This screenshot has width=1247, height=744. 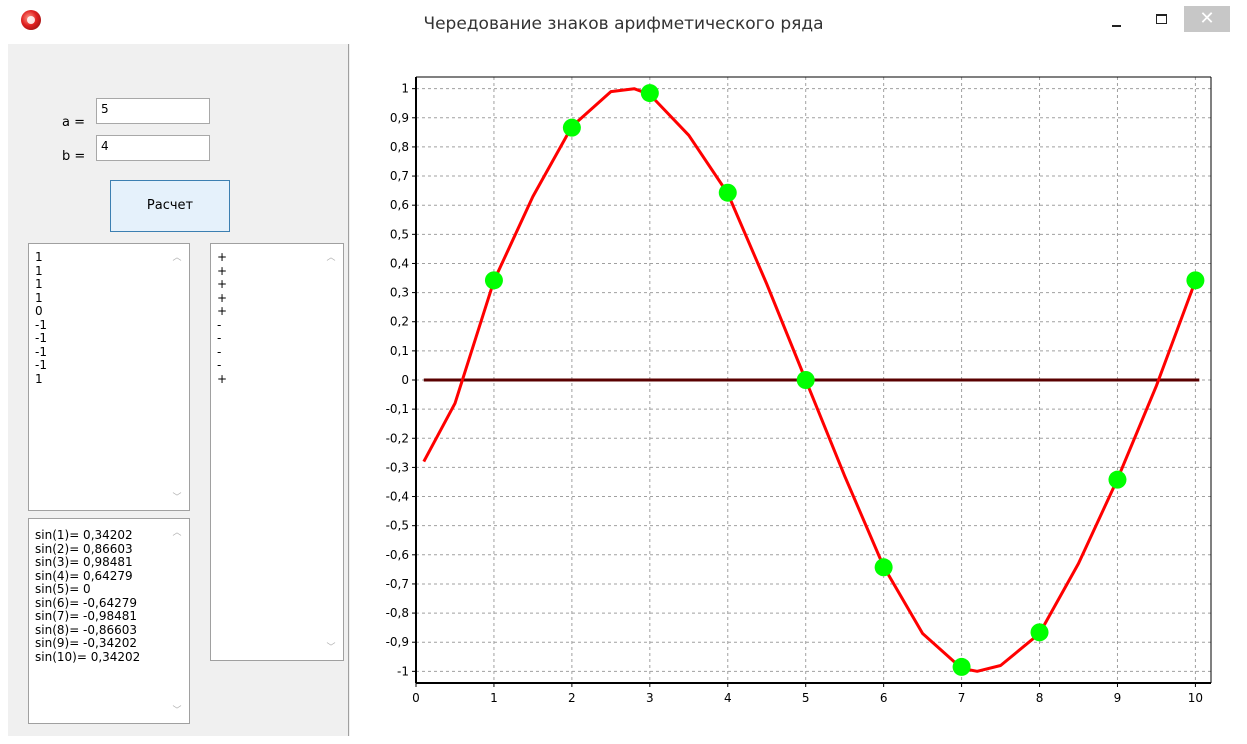 What do you see at coordinates (86, 602) in the screenshot?
I see `list-item-sine: sin(6)= -0,64279` at bounding box center [86, 602].